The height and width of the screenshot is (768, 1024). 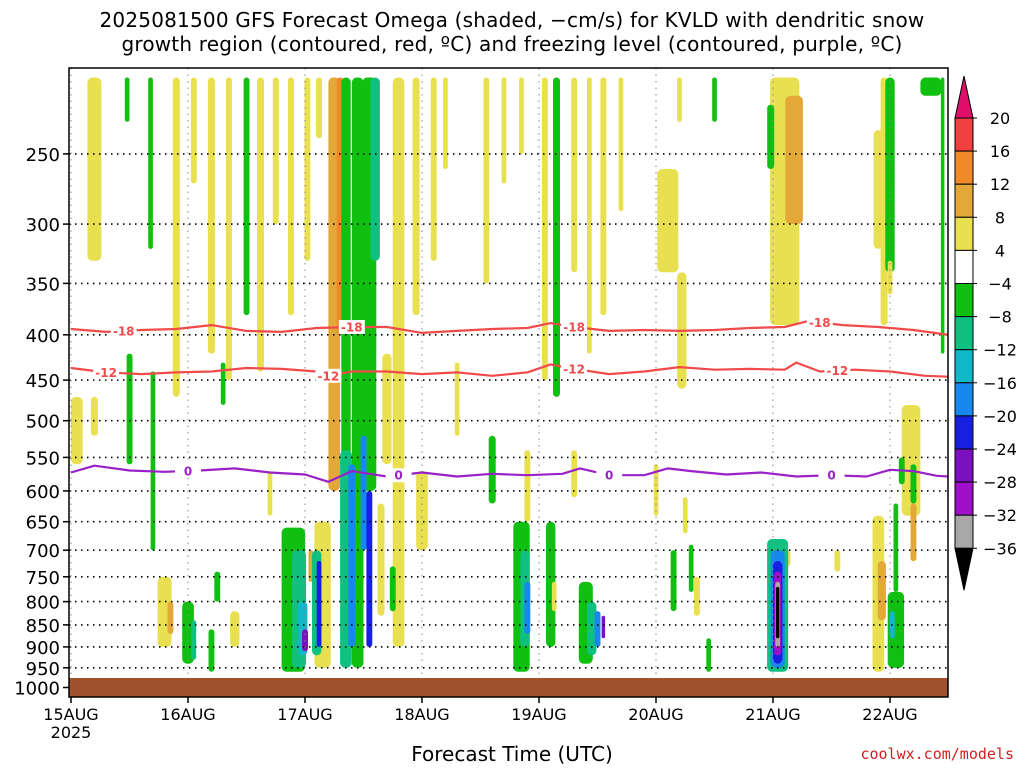 What do you see at coordinates (43, 155) in the screenshot?
I see `y-tick-label: 250` at bounding box center [43, 155].